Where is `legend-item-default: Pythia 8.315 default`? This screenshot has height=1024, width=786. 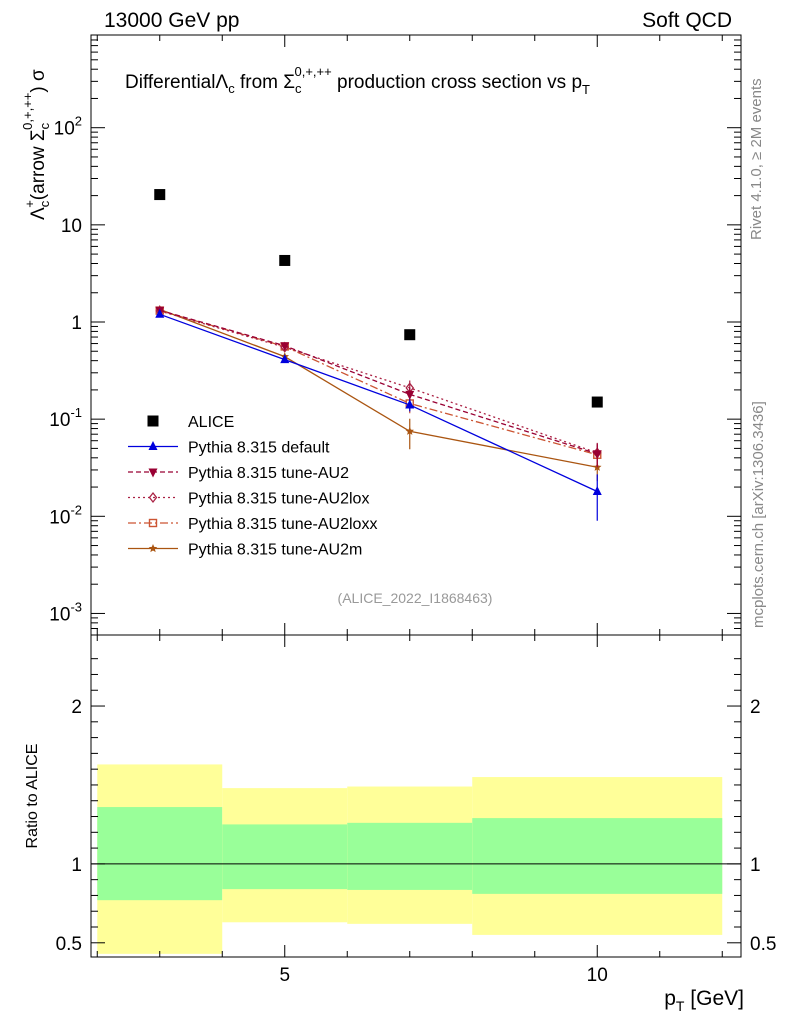
legend-item-default: Pythia 8.315 default is located at coordinates (229, 448).